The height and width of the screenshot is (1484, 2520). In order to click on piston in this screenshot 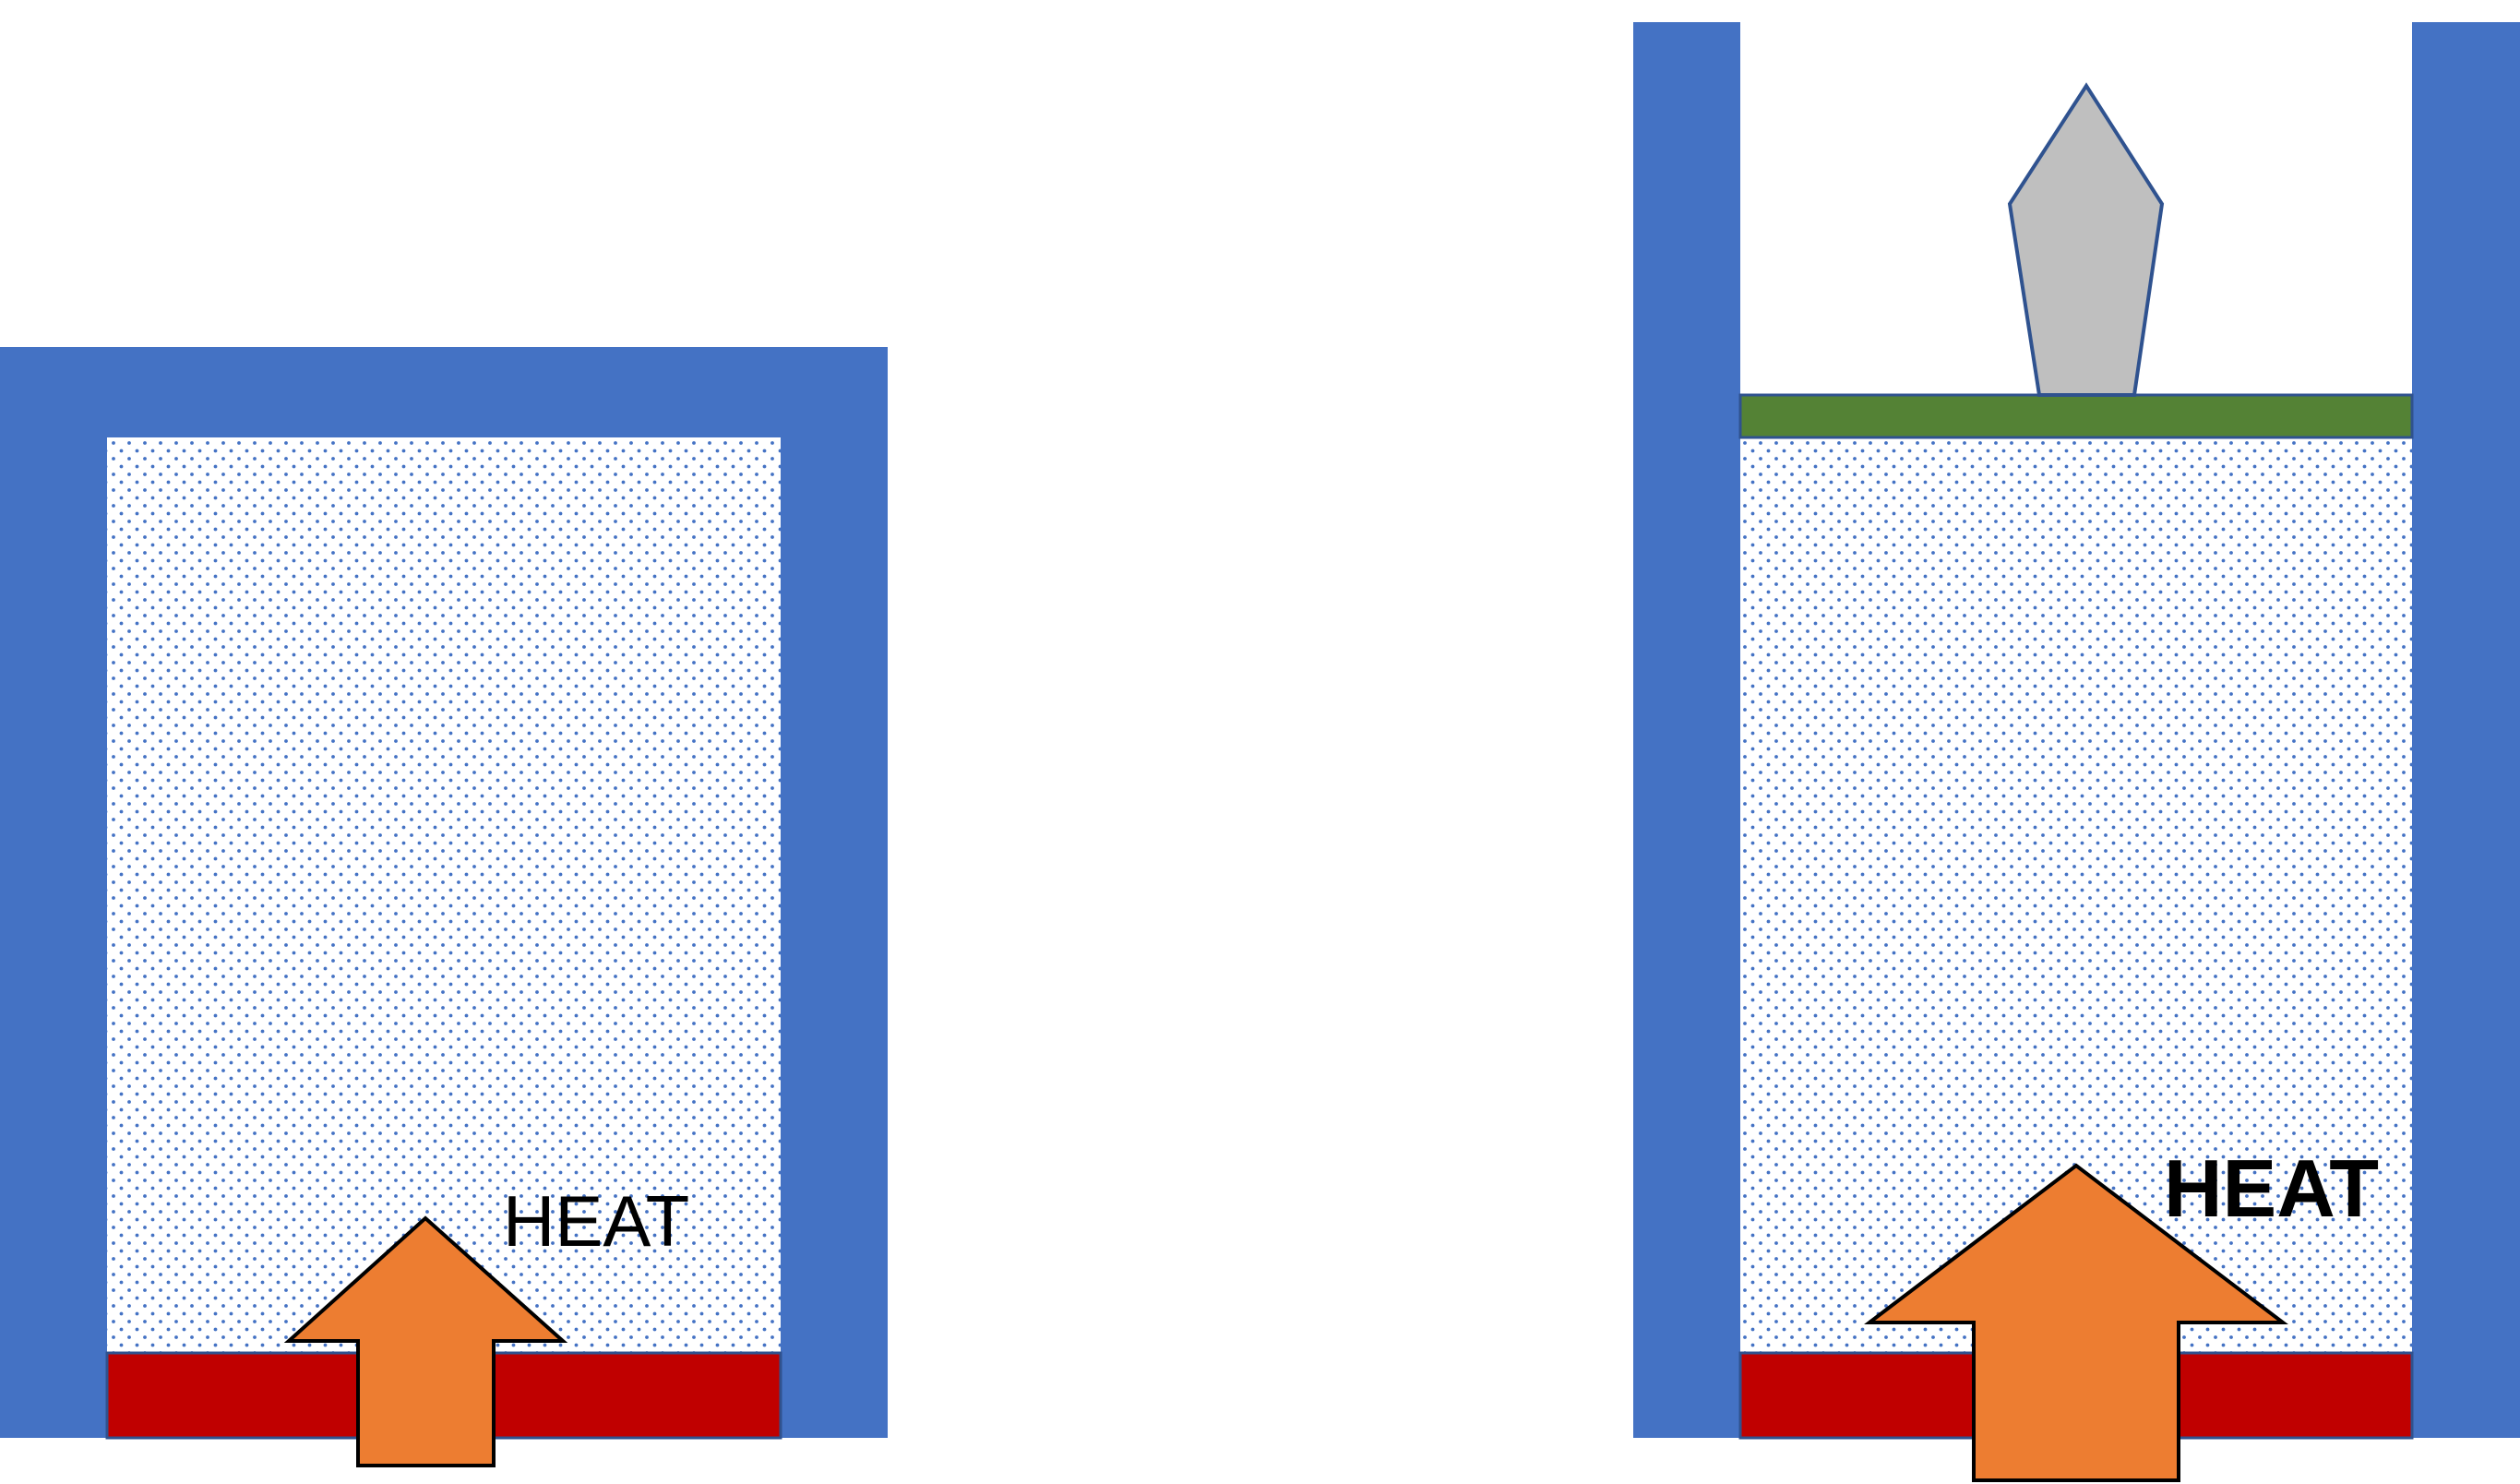, I will do `click(2076, 416)`.